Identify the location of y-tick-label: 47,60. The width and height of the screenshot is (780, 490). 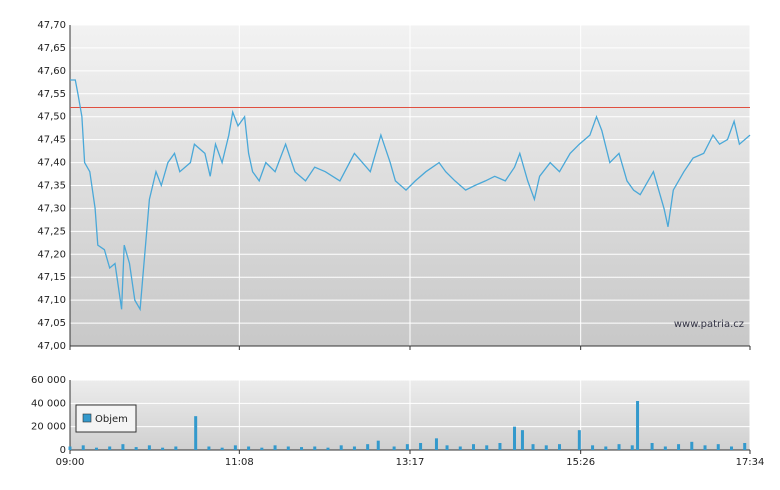
(51, 71).